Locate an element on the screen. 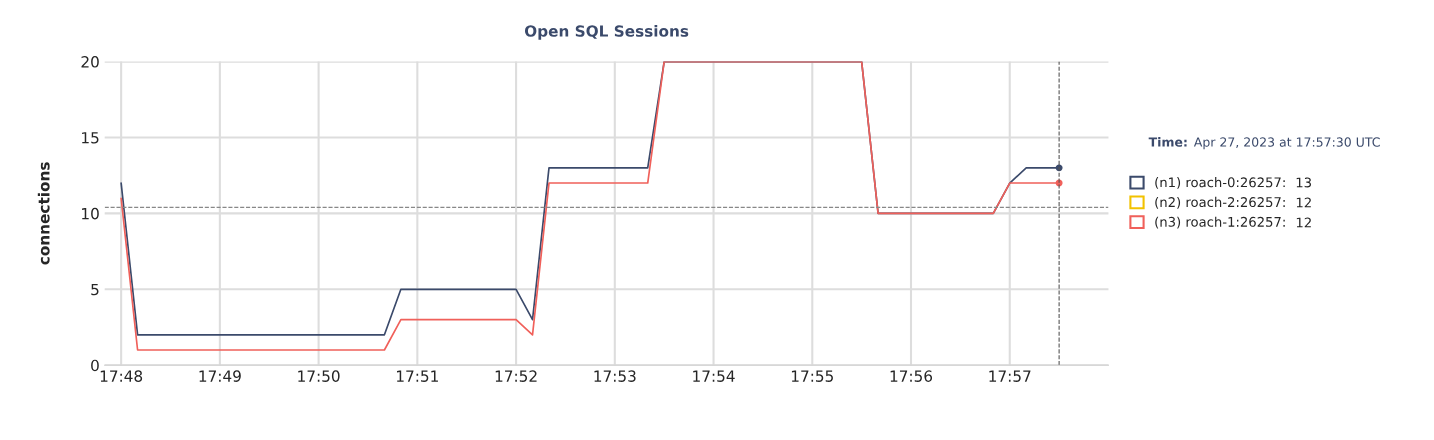  text: Time: is located at coordinates (1167, 142).